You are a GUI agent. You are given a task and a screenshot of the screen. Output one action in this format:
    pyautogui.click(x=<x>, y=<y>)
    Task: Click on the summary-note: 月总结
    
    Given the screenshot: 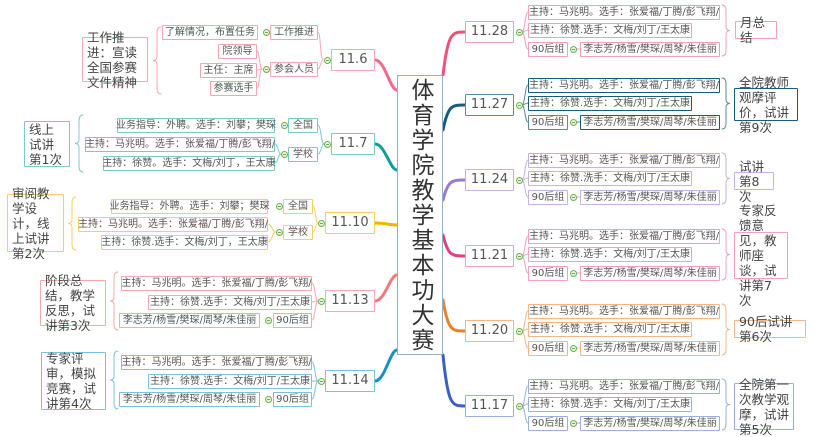 What is the action you would take?
    pyautogui.click(x=756, y=30)
    